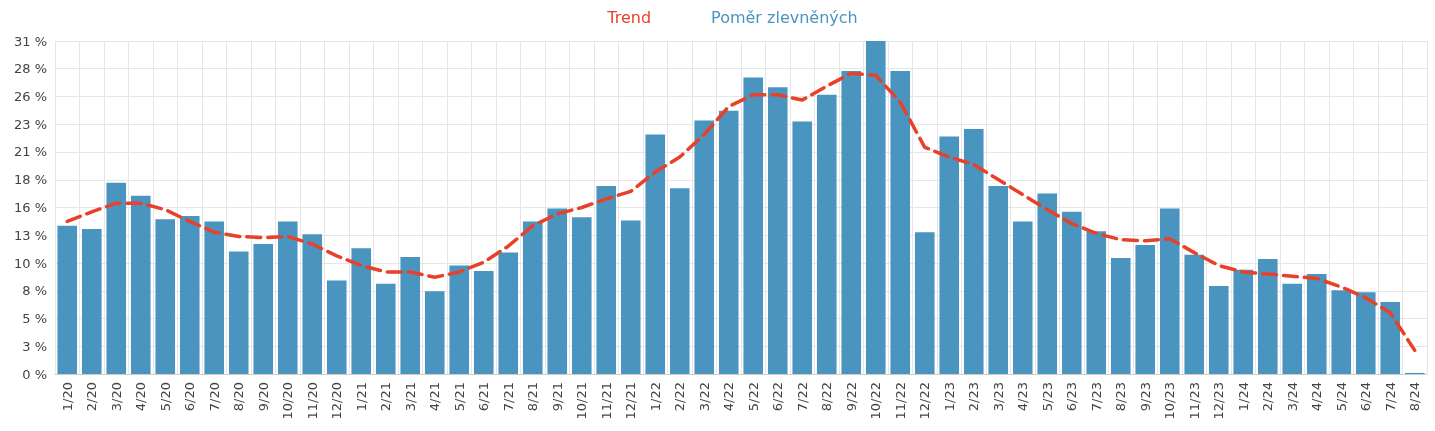  Describe the element at coordinates (606, 401) in the screenshot. I see `x-tick-label: 11/21` at that location.